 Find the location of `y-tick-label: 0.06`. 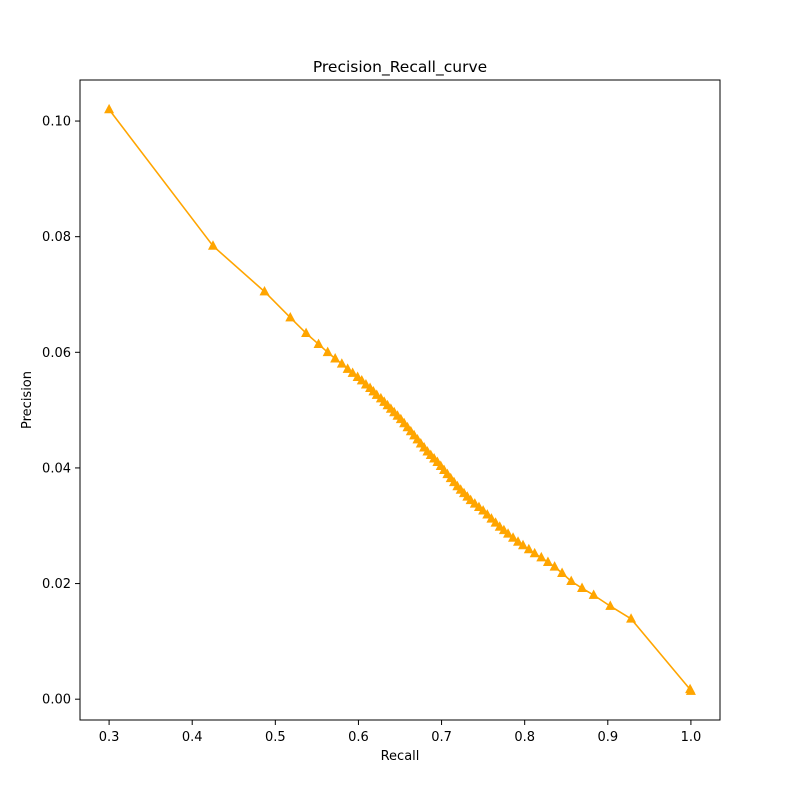

y-tick-label: 0.06 is located at coordinates (56, 353).